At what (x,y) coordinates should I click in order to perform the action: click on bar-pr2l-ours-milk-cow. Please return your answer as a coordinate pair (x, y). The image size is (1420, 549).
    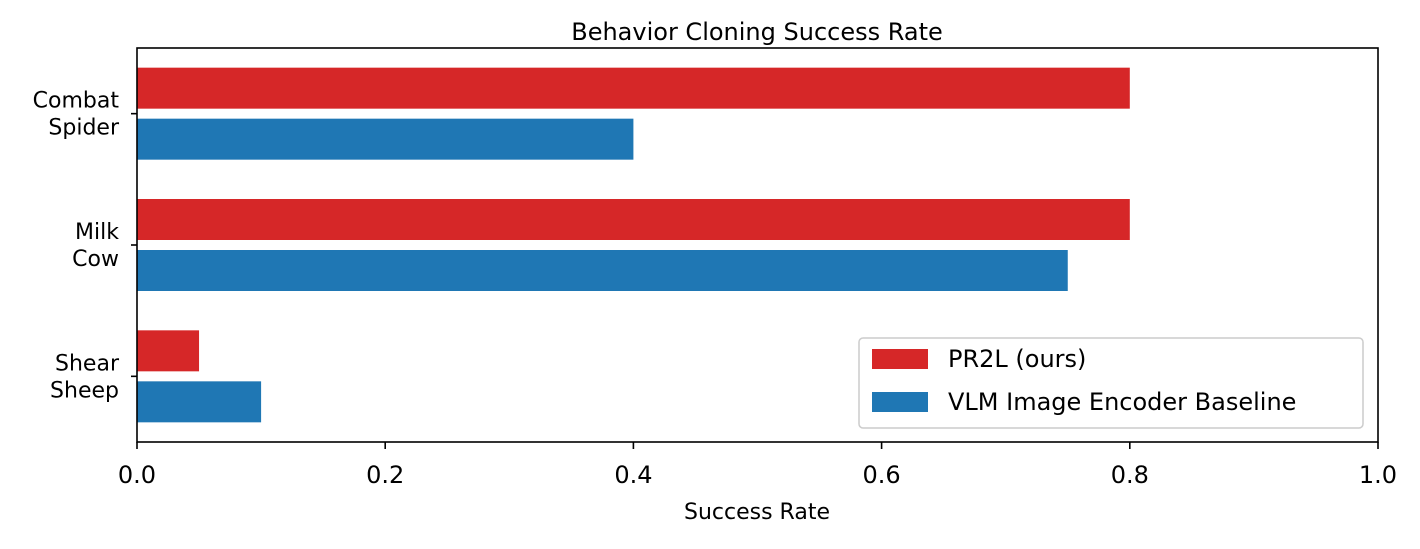
    Looking at the image, I should click on (633, 219).